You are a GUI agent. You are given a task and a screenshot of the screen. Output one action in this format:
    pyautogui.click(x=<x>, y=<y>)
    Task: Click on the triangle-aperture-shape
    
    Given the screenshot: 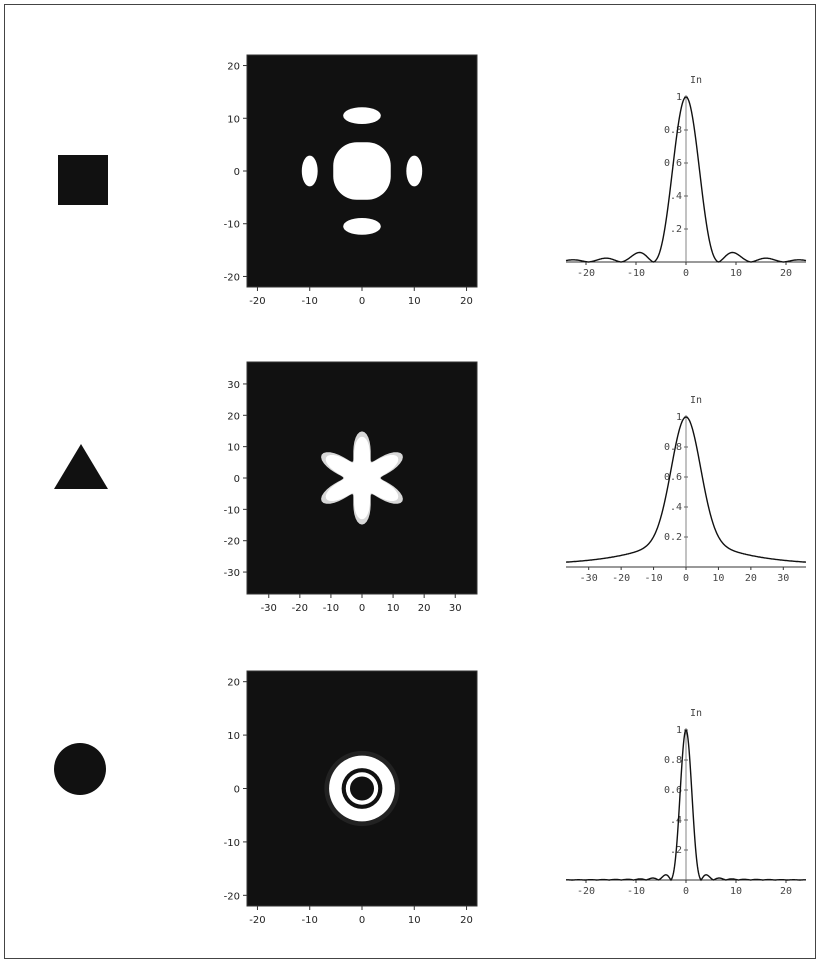 What is the action you would take?
    pyautogui.click(x=81, y=466)
    